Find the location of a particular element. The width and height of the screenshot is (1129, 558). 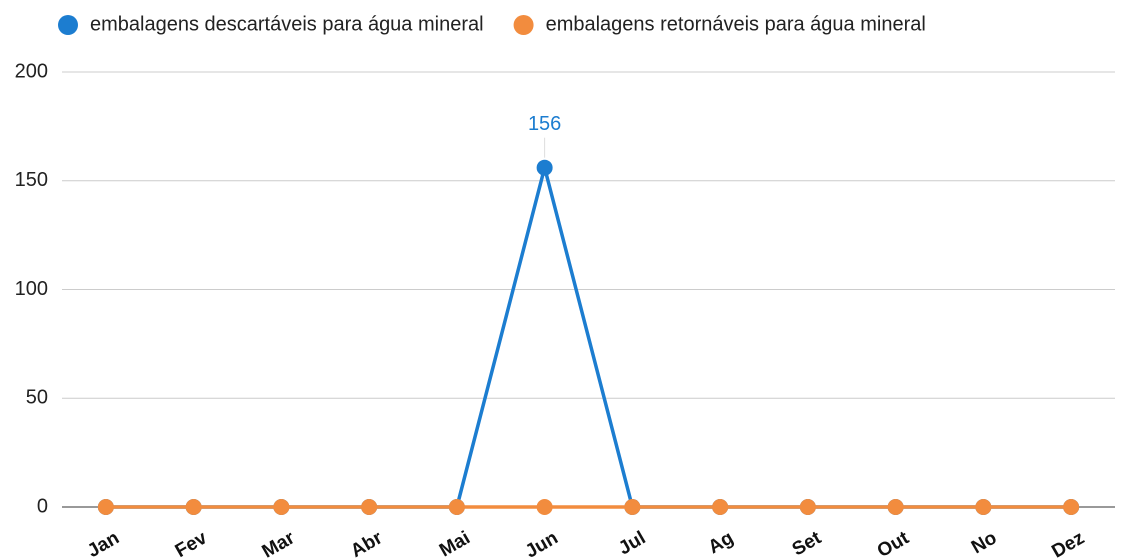

y-tick-label: 100 is located at coordinates (31, 289).